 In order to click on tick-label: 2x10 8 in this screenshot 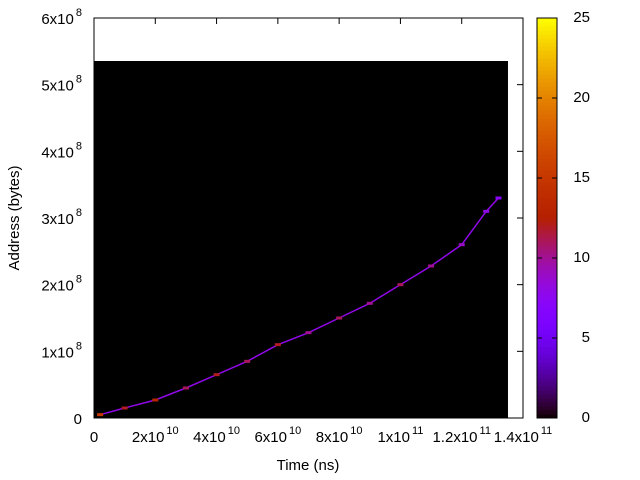, I will do `click(61, 284)`.